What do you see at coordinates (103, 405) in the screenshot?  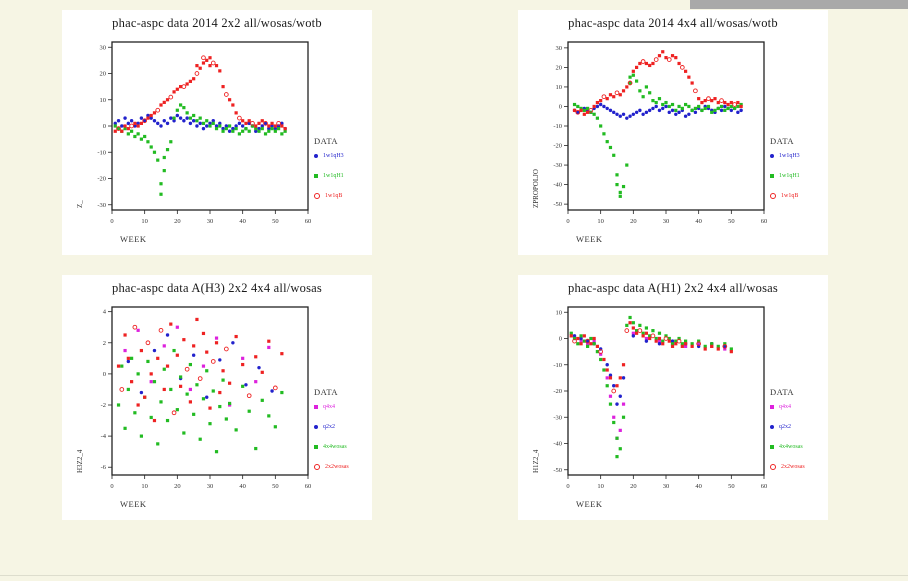 I see `svg-text: -2` at bounding box center [103, 405].